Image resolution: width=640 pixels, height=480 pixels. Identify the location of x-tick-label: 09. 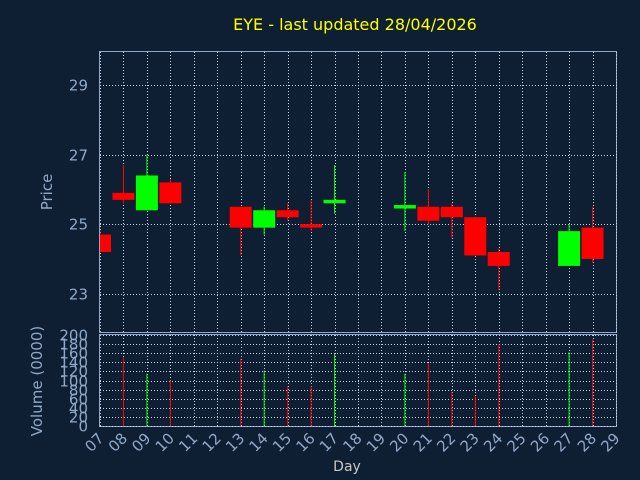
(141, 442).